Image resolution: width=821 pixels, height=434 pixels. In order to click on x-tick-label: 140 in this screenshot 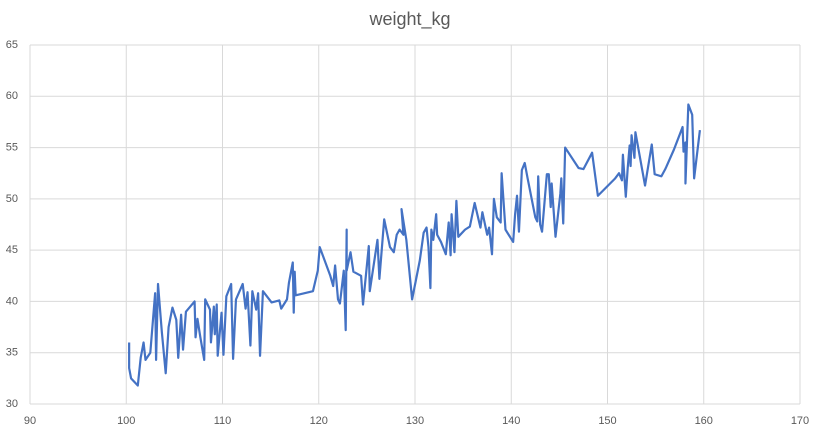, I will do `click(511, 421)`.